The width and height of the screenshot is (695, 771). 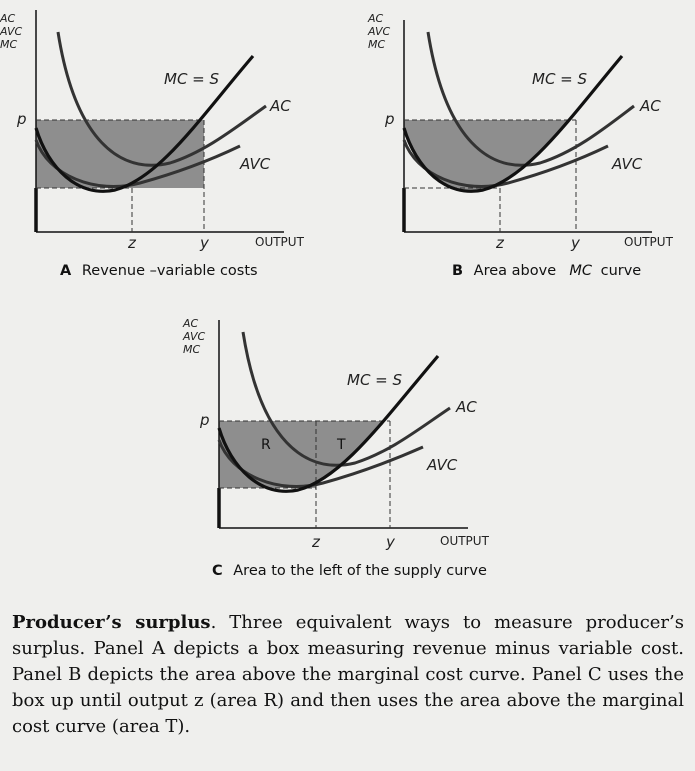 What do you see at coordinates (280, 242) in the screenshot?
I see `panel-a-output-label: OUTPUT` at bounding box center [280, 242].